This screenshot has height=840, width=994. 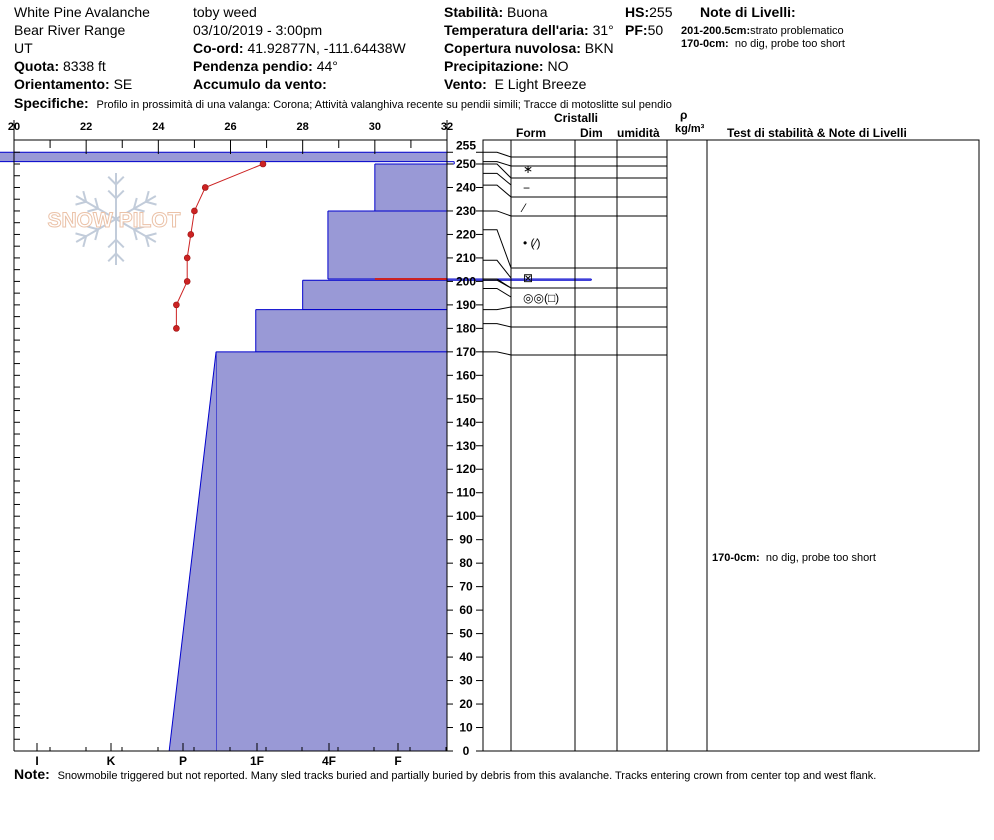 What do you see at coordinates (599, 48) in the screenshot?
I see `sky-value: BKN` at bounding box center [599, 48].